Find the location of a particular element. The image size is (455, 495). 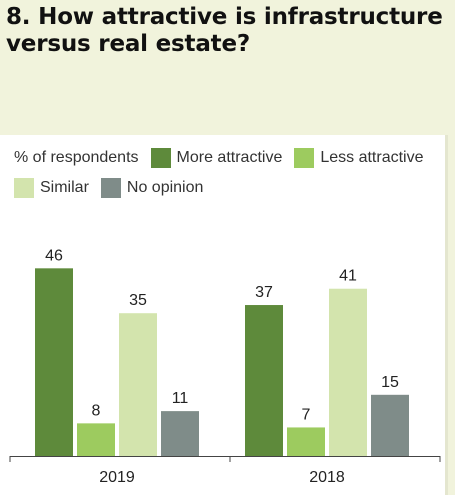

bar-2019-less-attractive is located at coordinates (96, 439).